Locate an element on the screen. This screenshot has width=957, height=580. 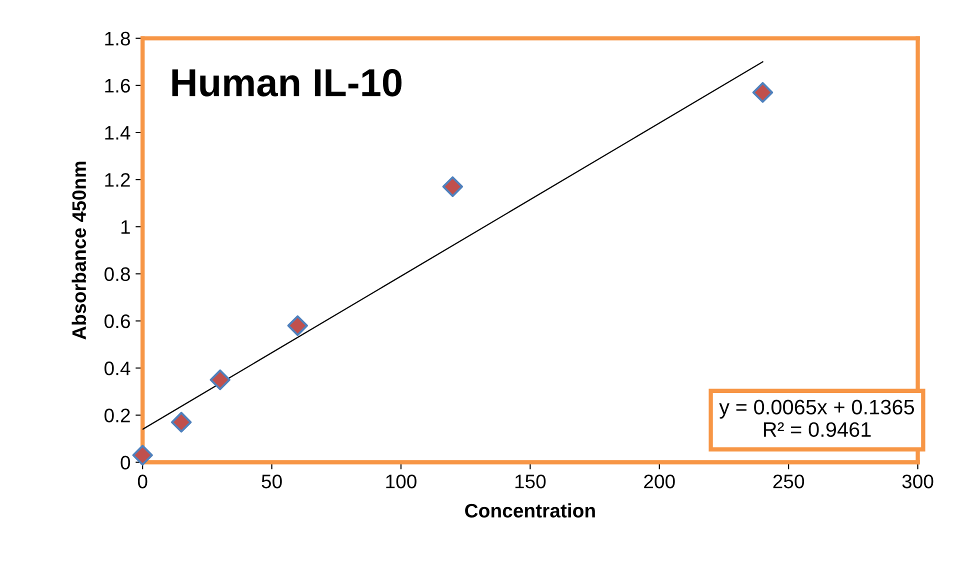
y-tick-label: 1.4 is located at coordinates (117, 133).